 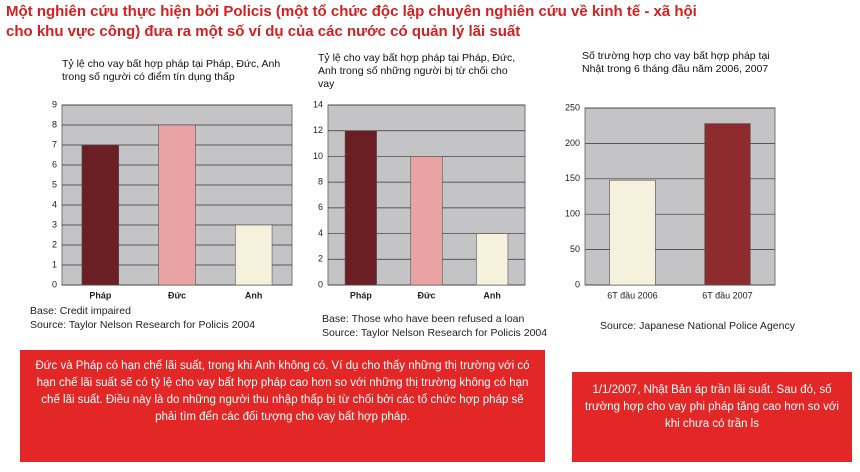 What do you see at coordinates (632, 295) in the screenshot?
I see `x-tick-label: 6T đầu 2006` at bounding box center [632, 295].